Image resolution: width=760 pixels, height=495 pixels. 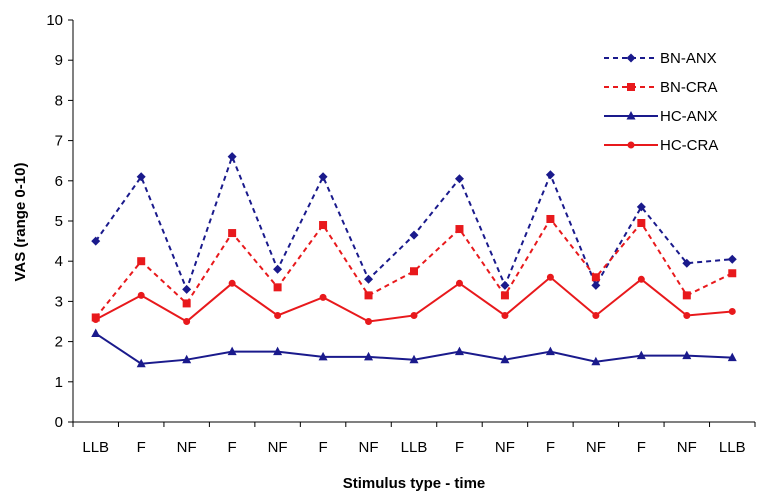 What do you see at coordinates (59, 422) in the screenshot?
I see `y-tick-label: 0` at bounding box center [59, 422].